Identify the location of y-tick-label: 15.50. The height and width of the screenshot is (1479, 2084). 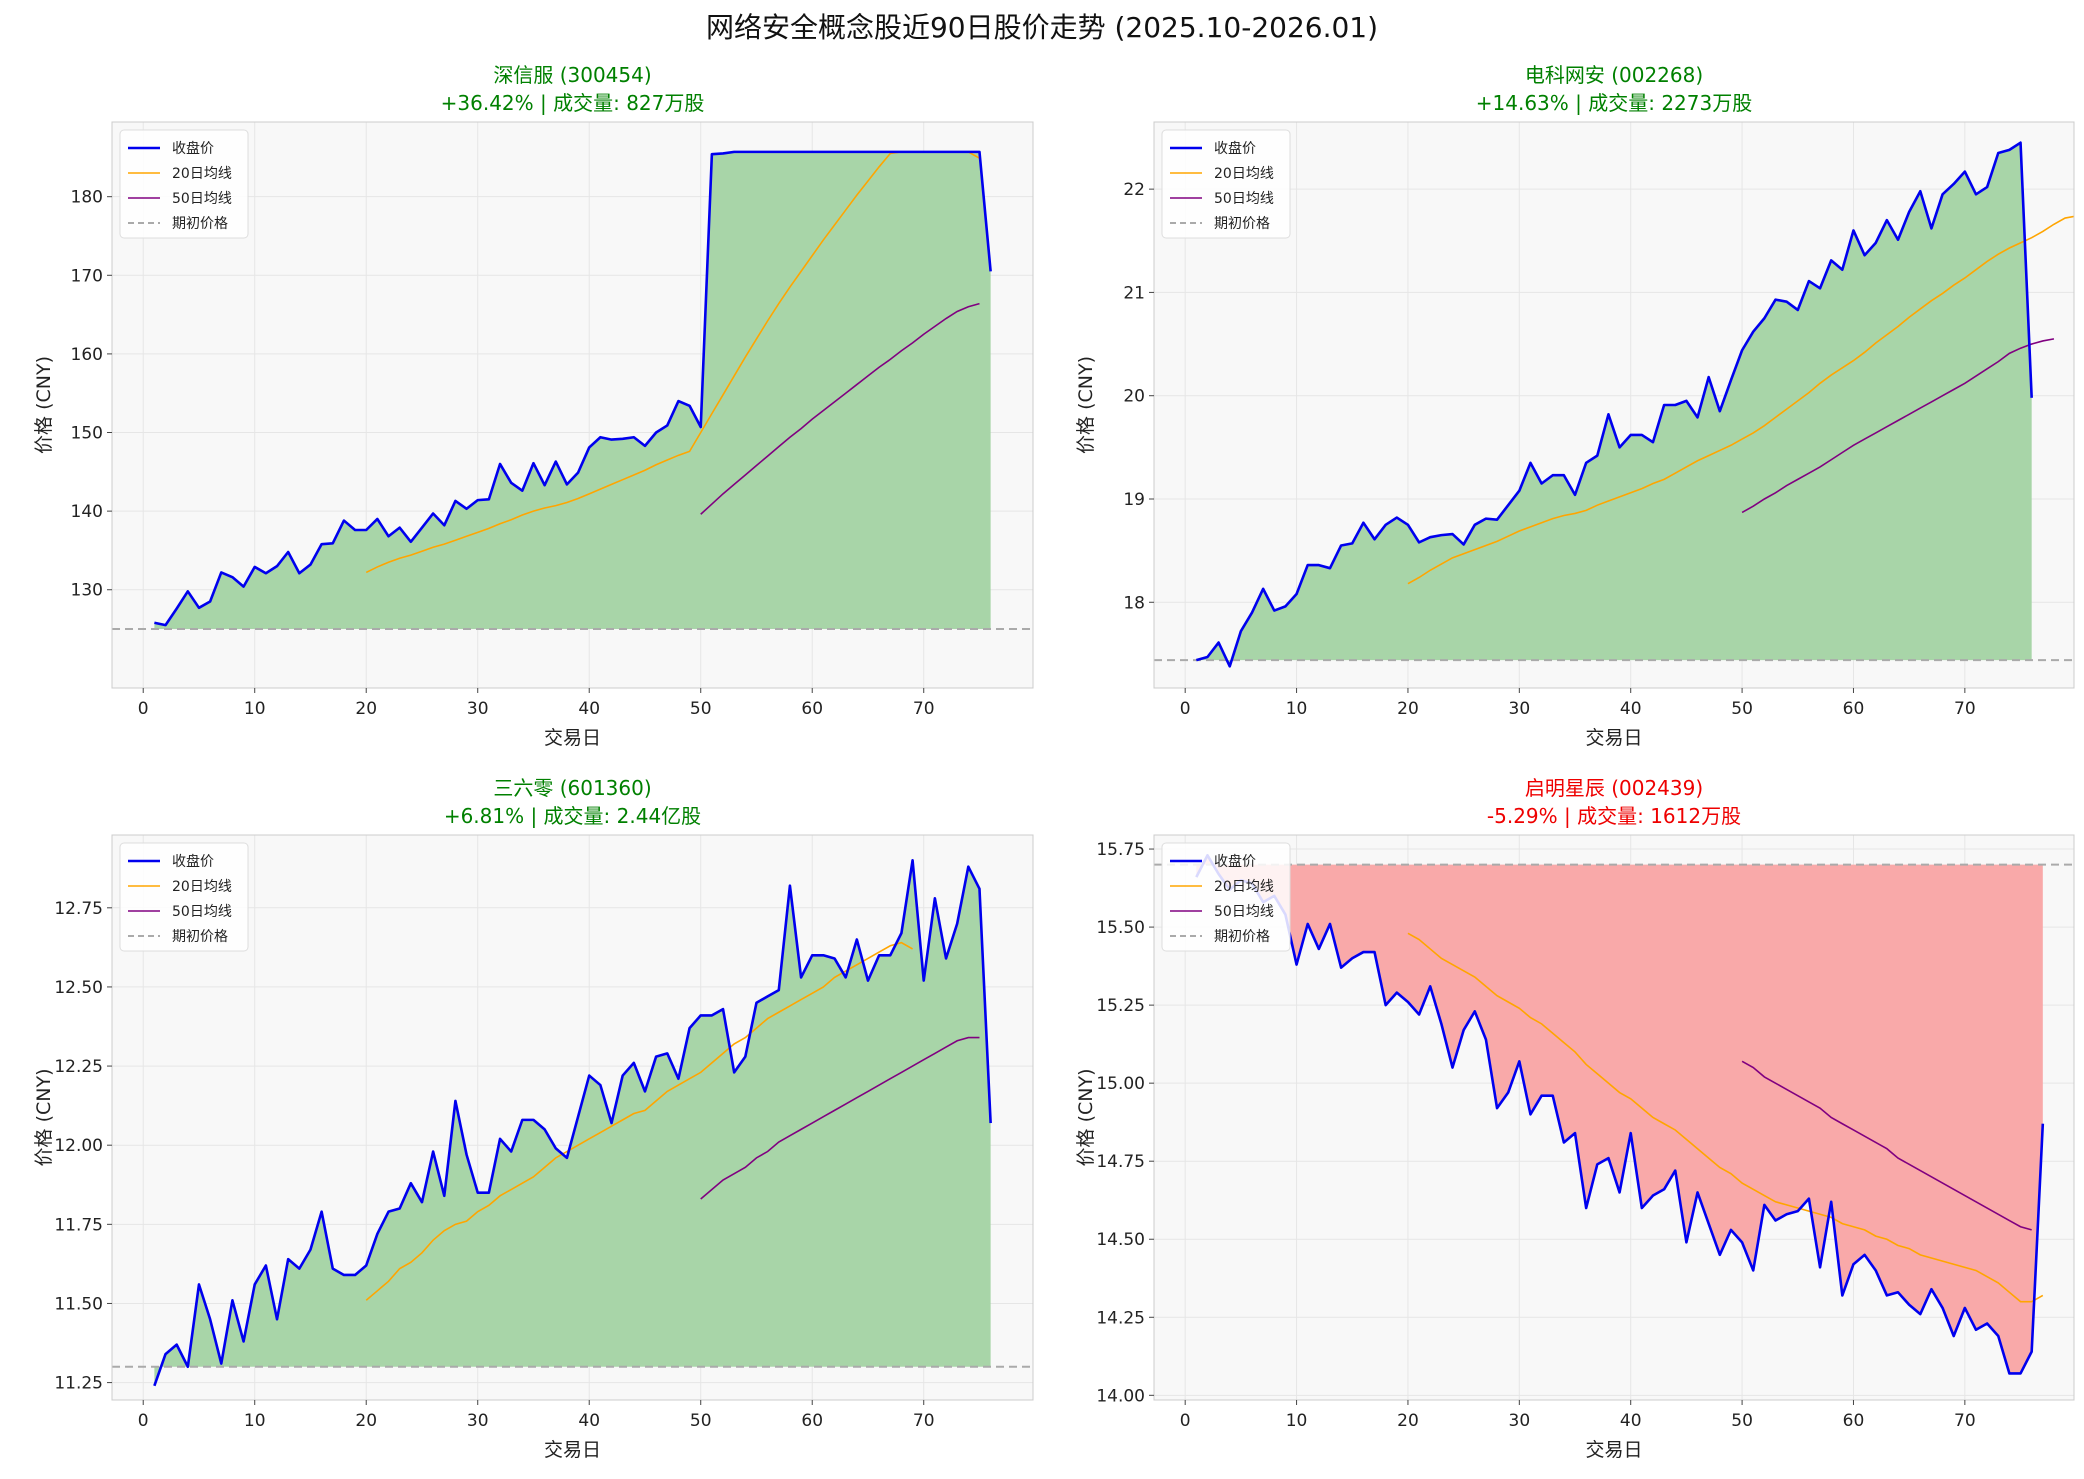
(1120, 928).